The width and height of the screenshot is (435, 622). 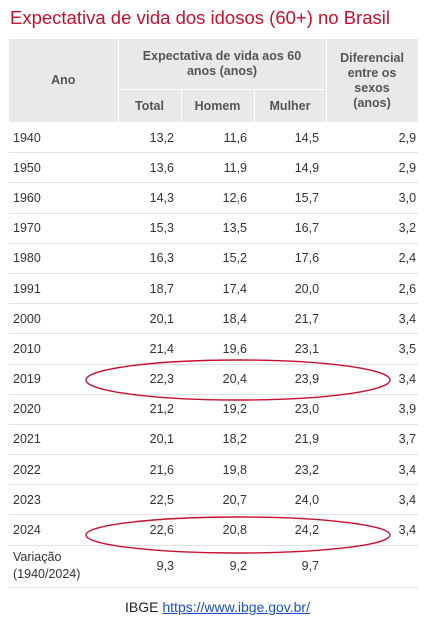 I want to click on cell-year: 2000, so click(x=63, y=319).